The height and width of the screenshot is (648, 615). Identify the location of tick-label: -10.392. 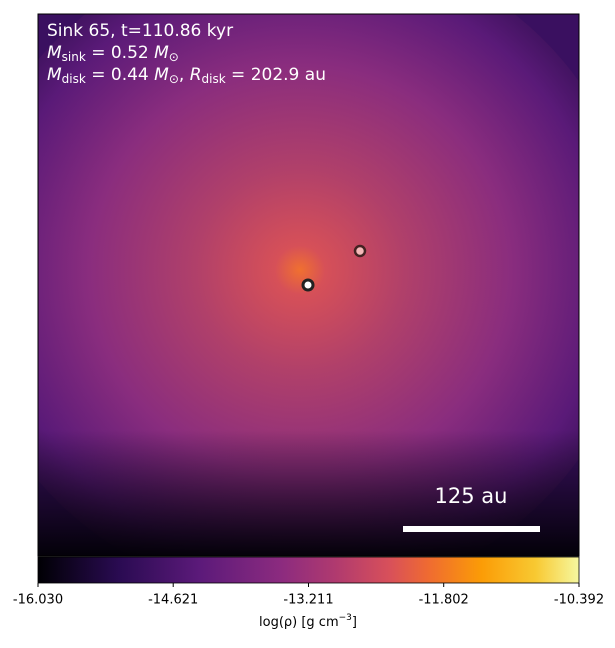
(579, 600).